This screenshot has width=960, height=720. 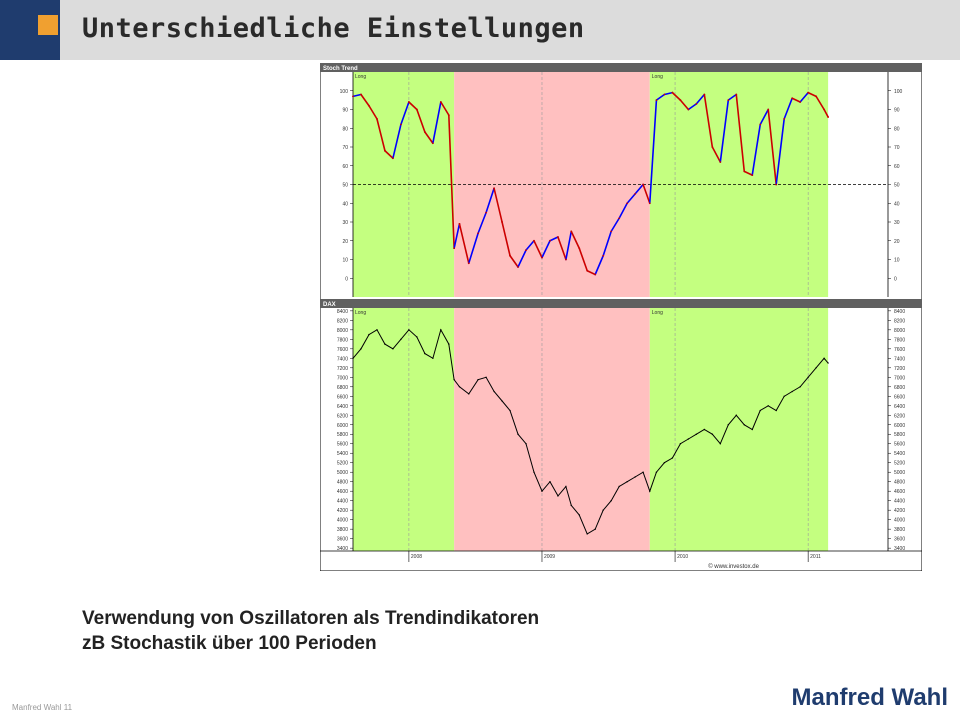 What do you see at coordinates (899, 359) in the screenshot?
I see `dax-ytick-right-20: 7400` at bounding box center [899, 359].